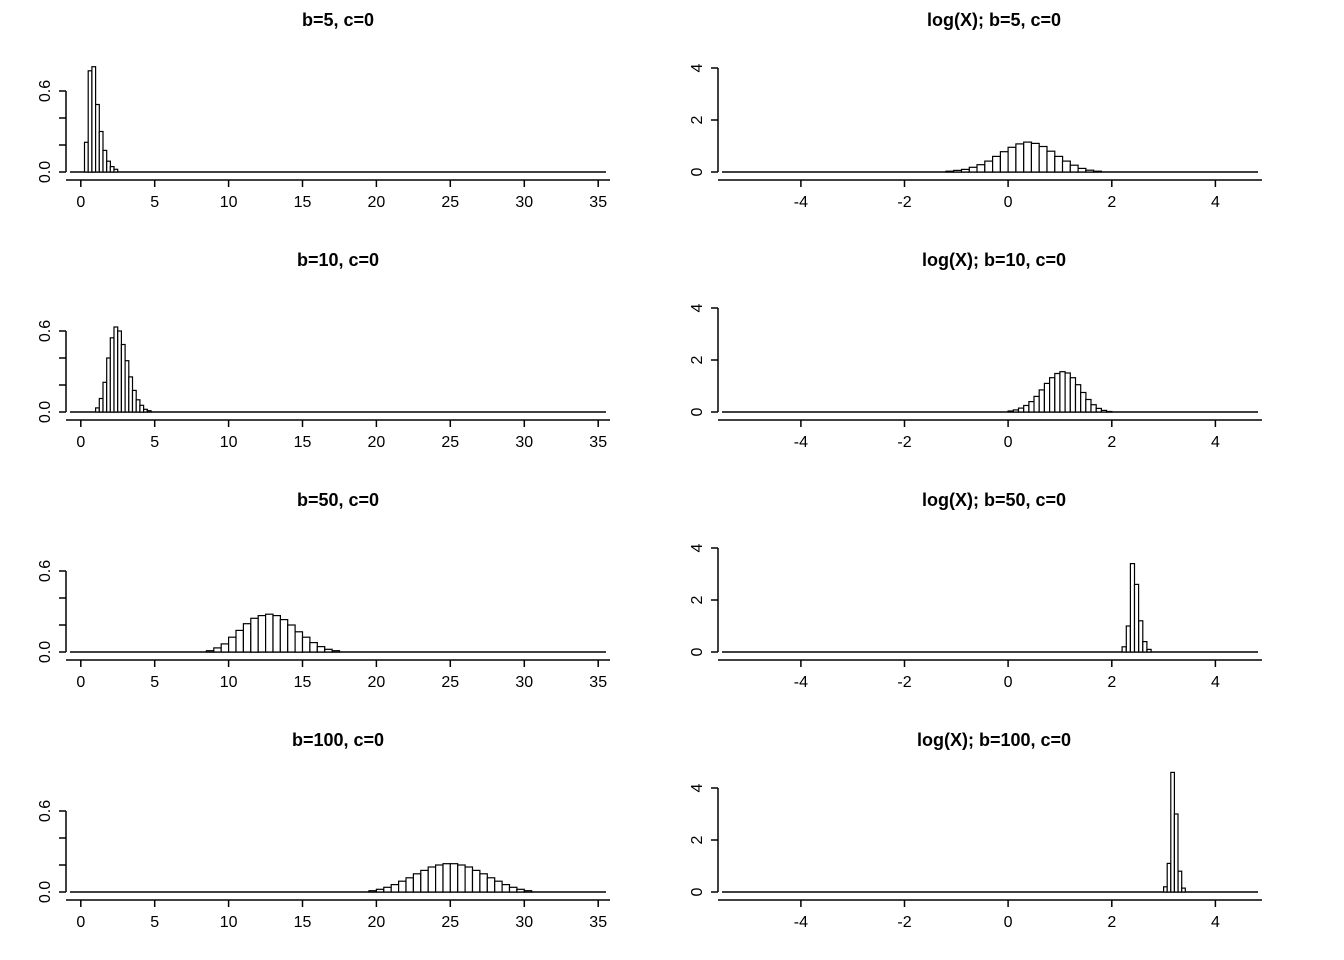 This screenshot has width=1344, height=960. Describe the element at coordinates (994, 740) in the screenshot. I see `panel-title: log(X); b=100, c=0` at that location.